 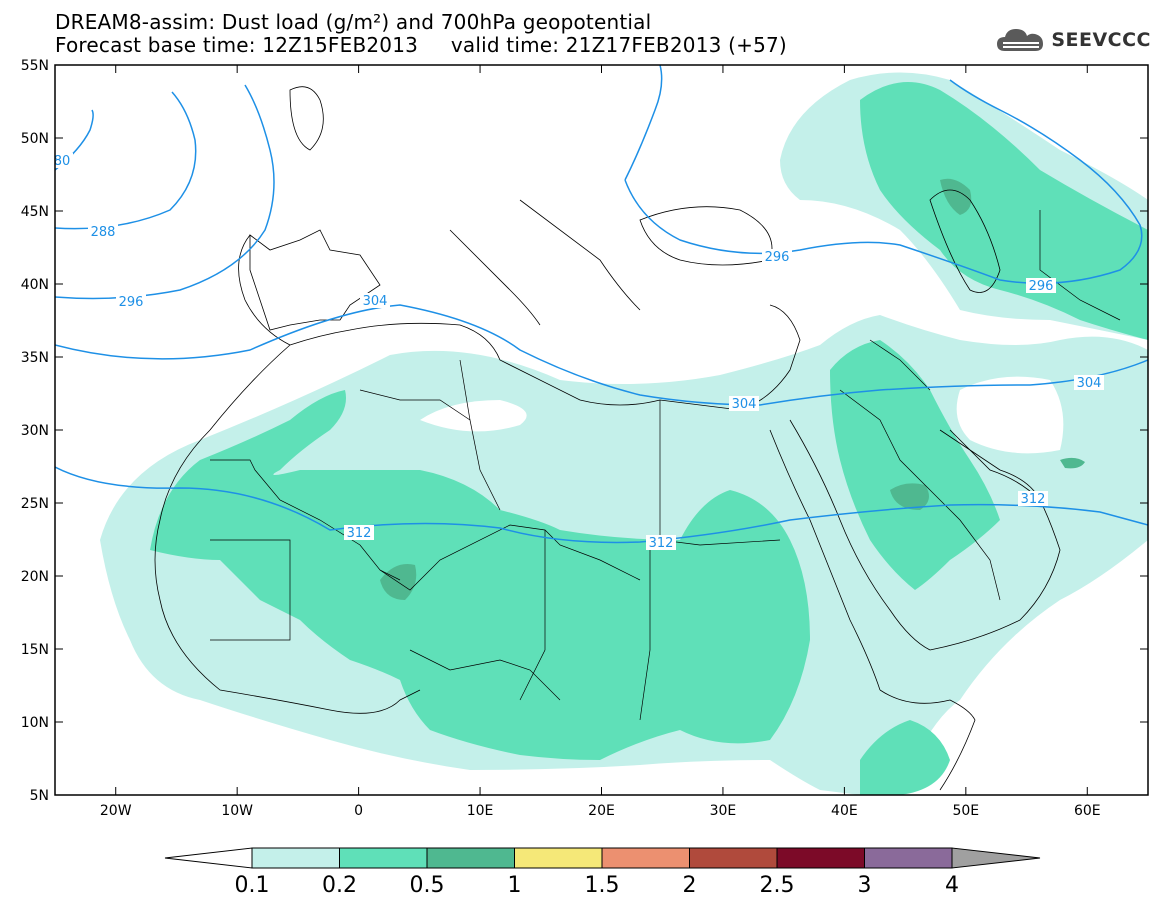 What do you see at coordinates (35, 504) in the screenshot?
I see `lat-tick-label: 25N` at bounding box center [35, 504].